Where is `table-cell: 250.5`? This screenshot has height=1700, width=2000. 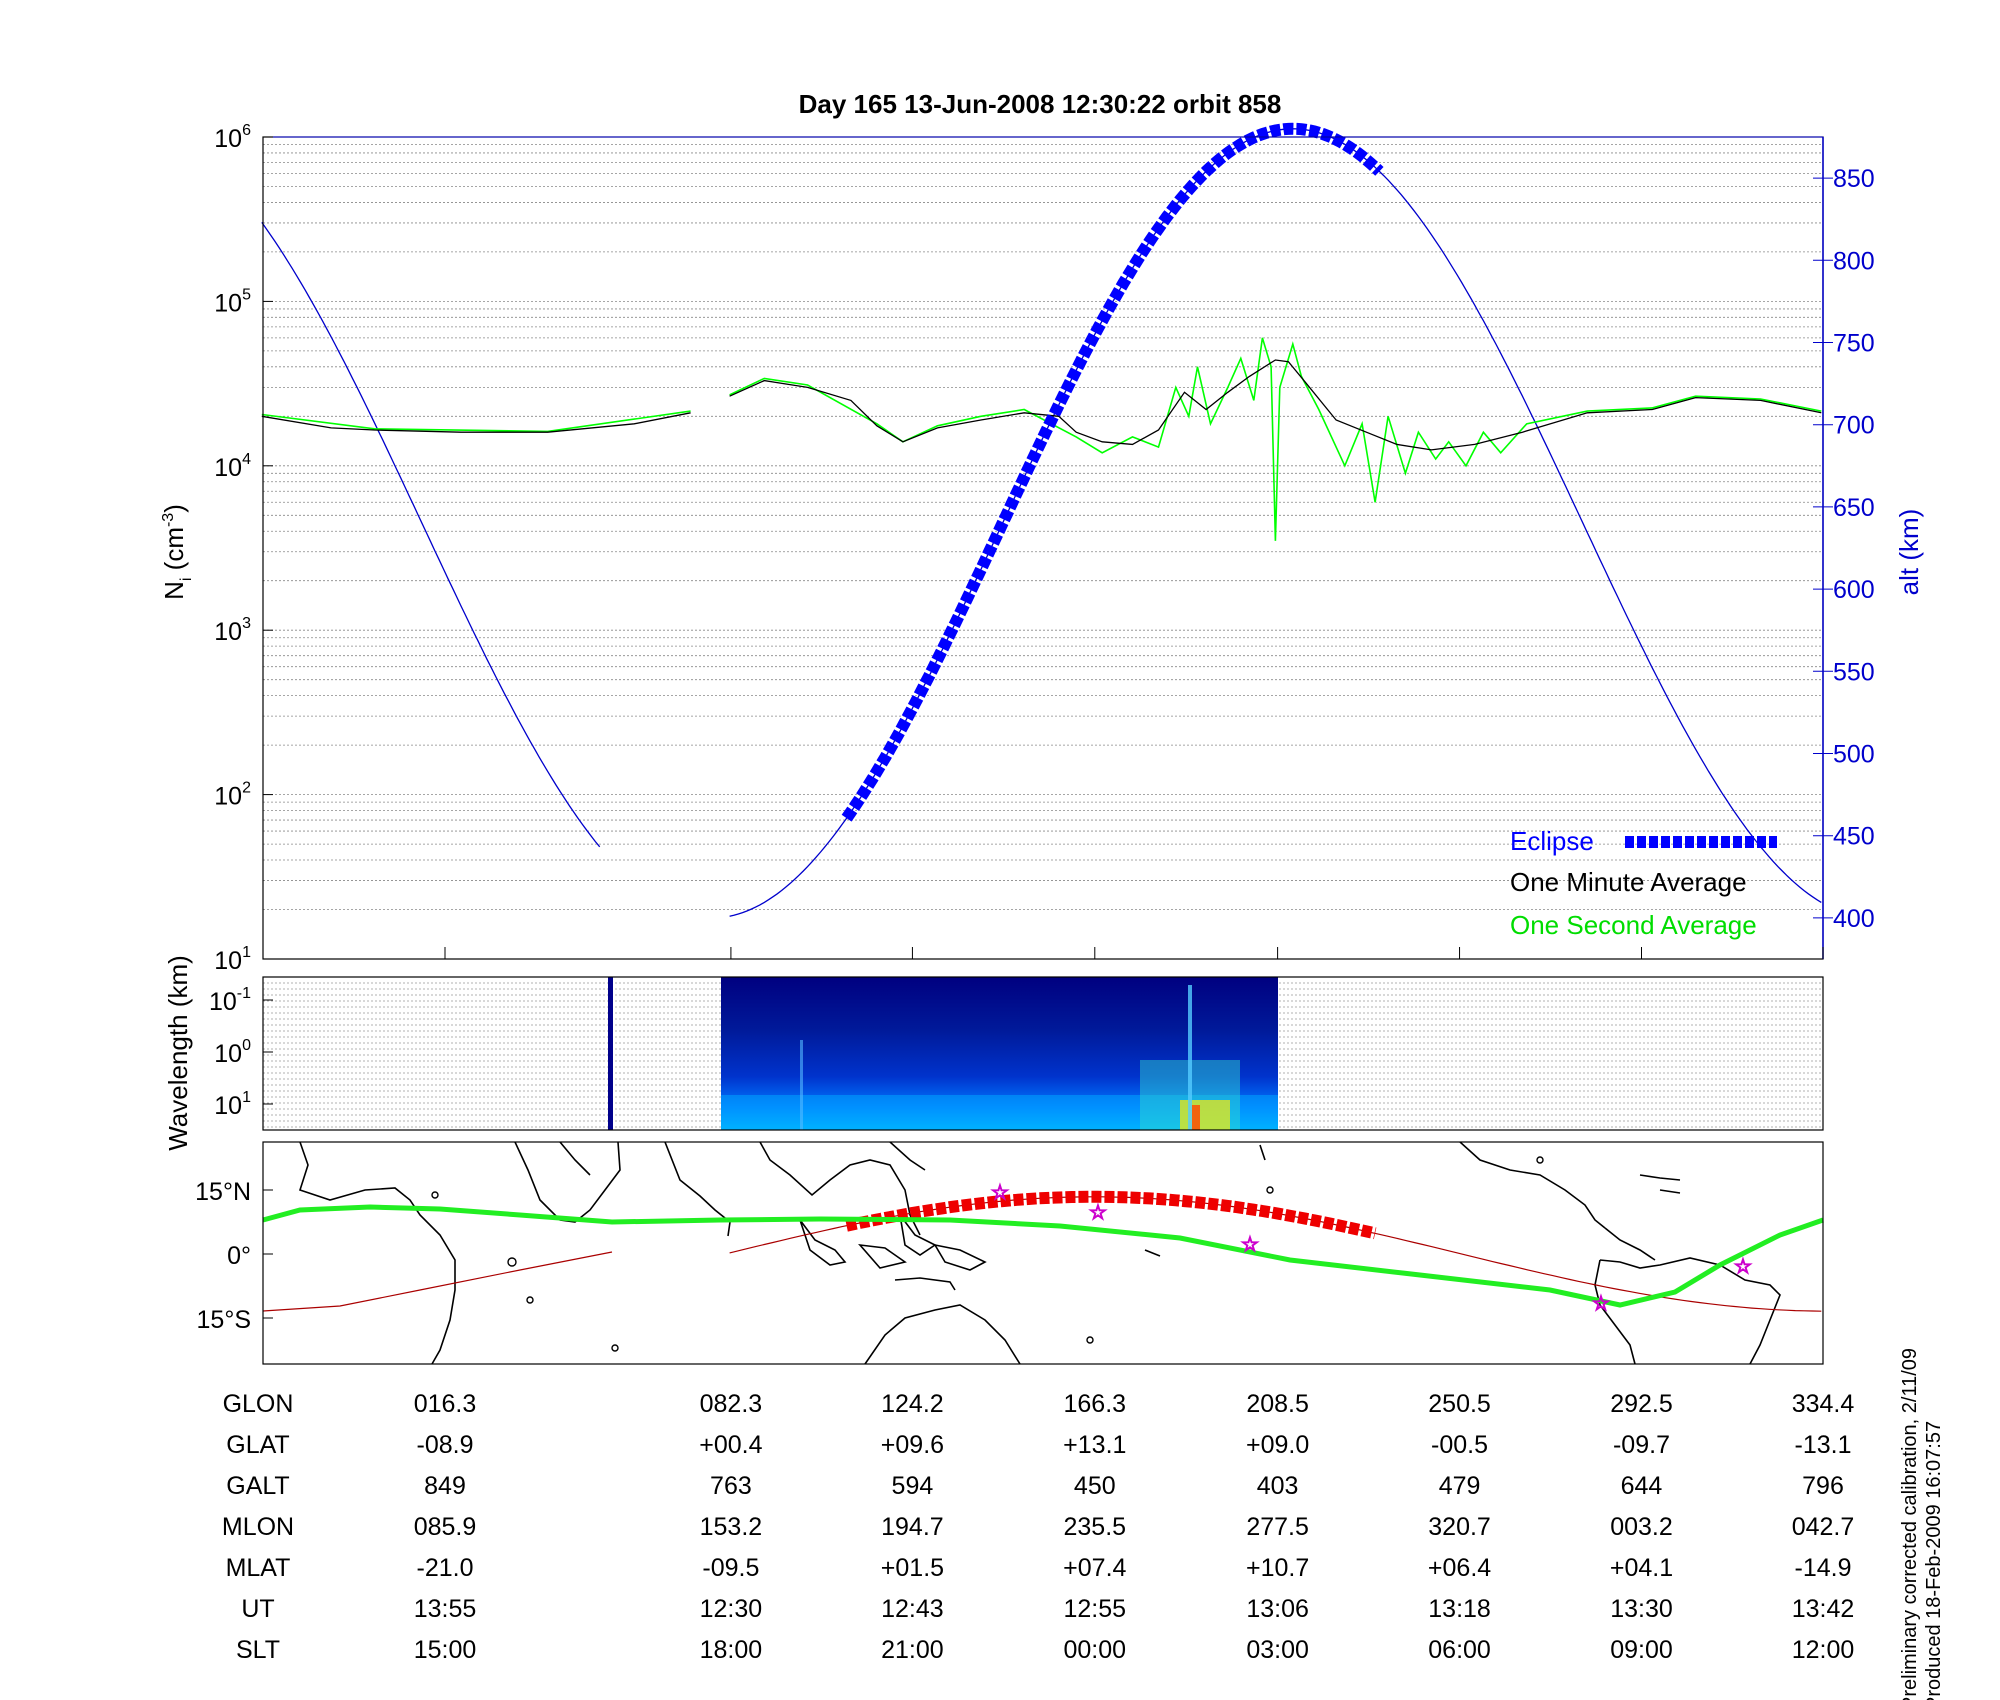
table-cell: 250.5 is located at coordinates (1459, 1404).